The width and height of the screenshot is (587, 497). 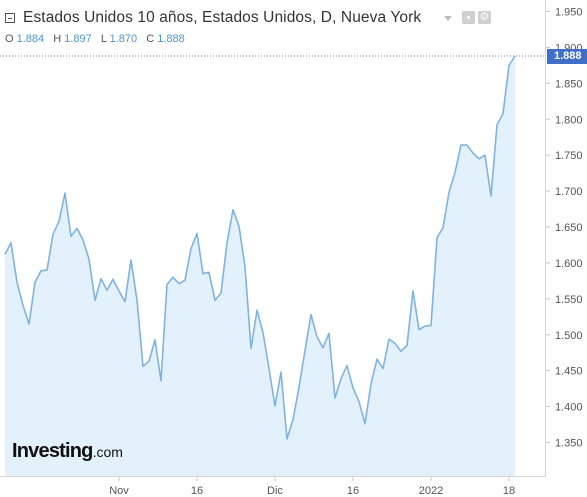 What do you see at coordinates (569, 156) in the screenshot?
I see `y-tick-label: 1.750` at bounding box center [569, 156].